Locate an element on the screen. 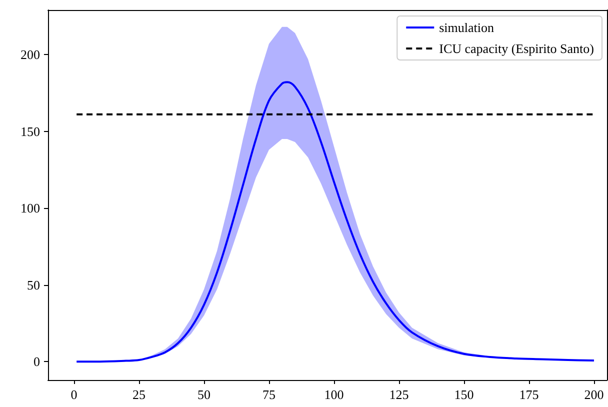  x-tick-label: 200 is located at coordinates (594, 394).